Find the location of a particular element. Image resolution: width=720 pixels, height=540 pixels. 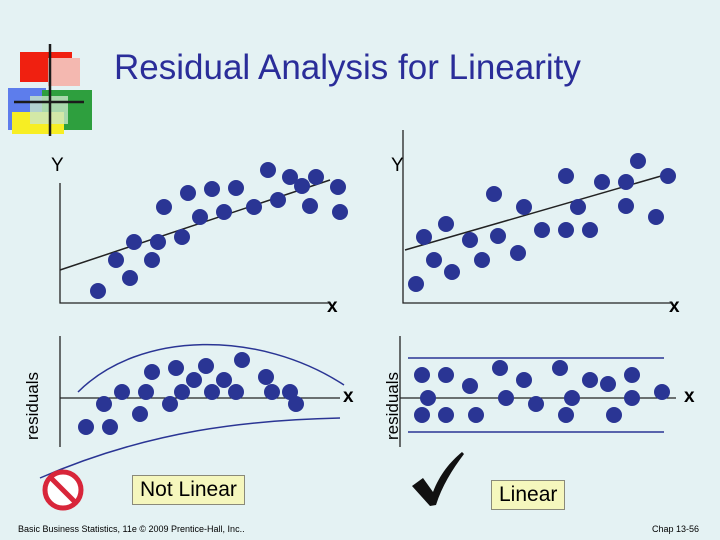

linear-scatter-points is located at coordinates (542, 222).